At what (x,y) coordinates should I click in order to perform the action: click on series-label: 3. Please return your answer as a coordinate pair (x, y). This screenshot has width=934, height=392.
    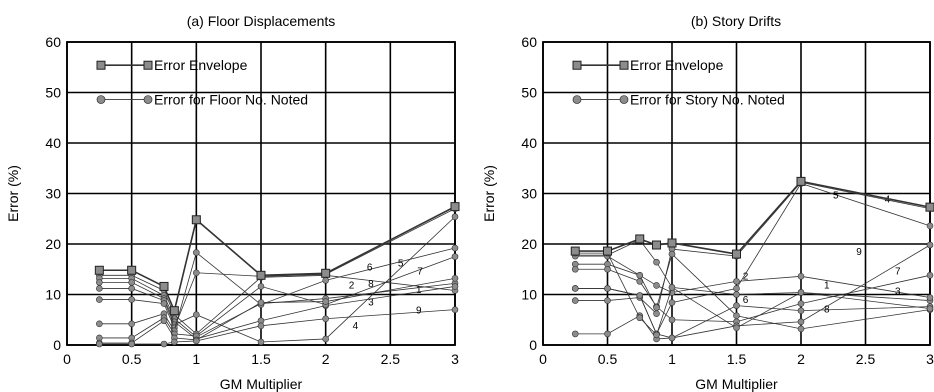
    Looking at the image, I should click on (371, 303).